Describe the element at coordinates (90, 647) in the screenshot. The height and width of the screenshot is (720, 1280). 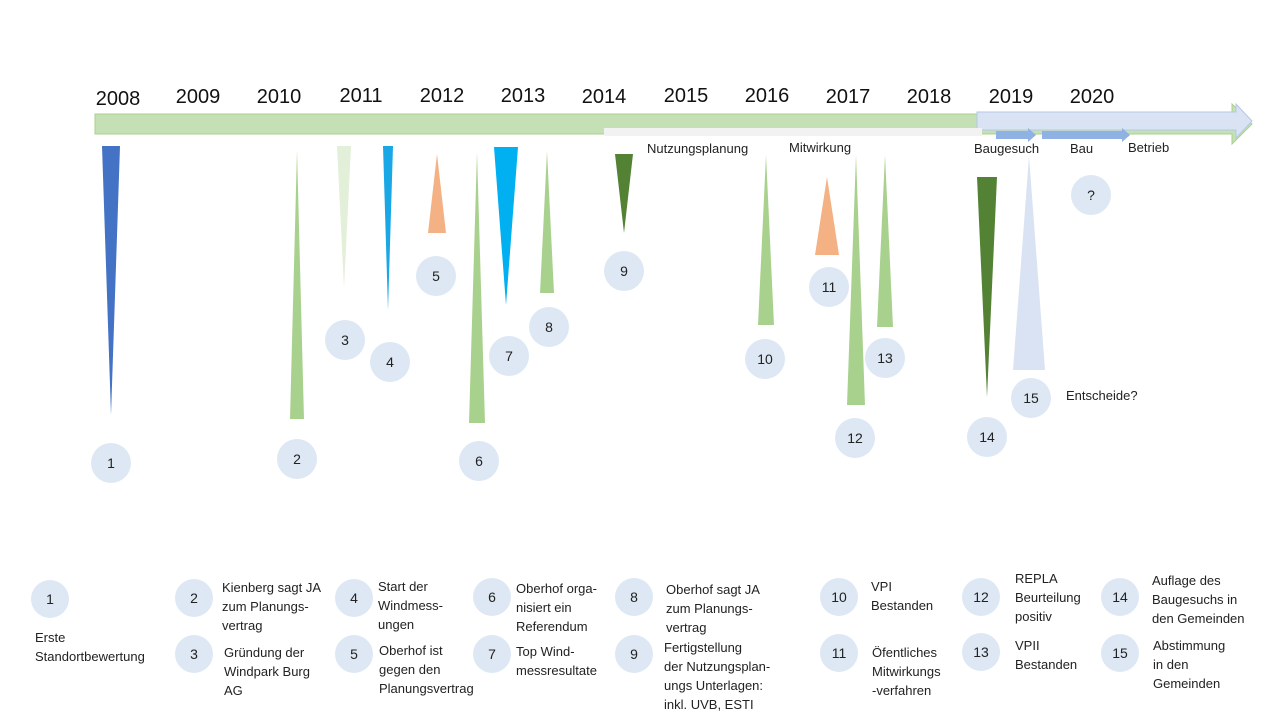
I see `legend-text-1: Erste Standortbewertung` at that location.